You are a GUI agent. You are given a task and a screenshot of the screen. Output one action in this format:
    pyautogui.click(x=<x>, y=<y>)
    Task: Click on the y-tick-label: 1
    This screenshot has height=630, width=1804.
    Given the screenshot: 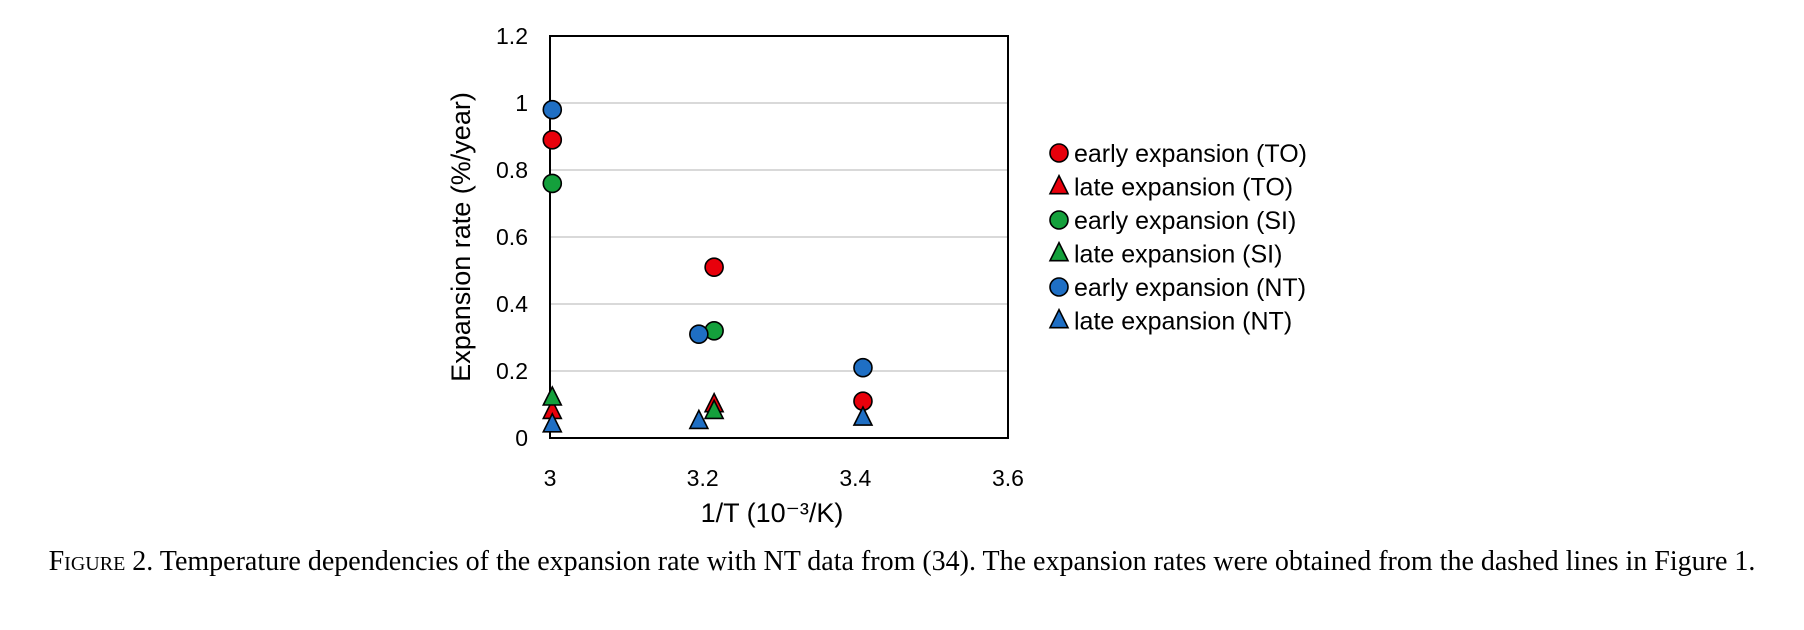 What is the action you would take?
    pyautogui.click(x=521, y=103)
    